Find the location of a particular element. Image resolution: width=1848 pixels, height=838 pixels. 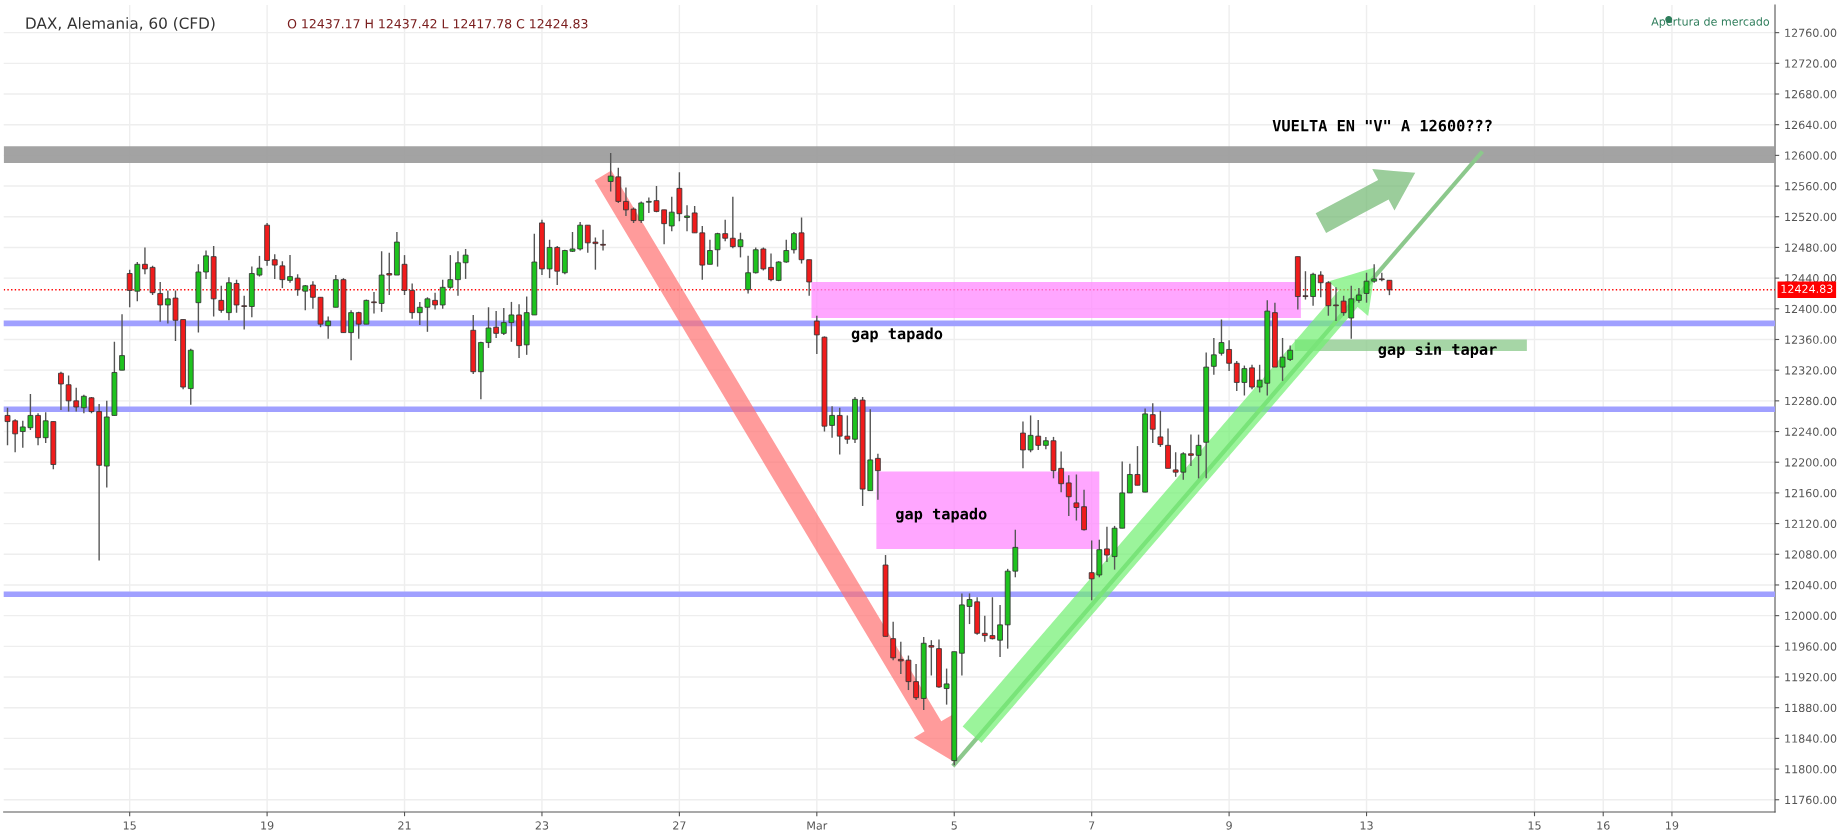

y-tick-label: 11800.00 is located at coordinates (1811, 769).